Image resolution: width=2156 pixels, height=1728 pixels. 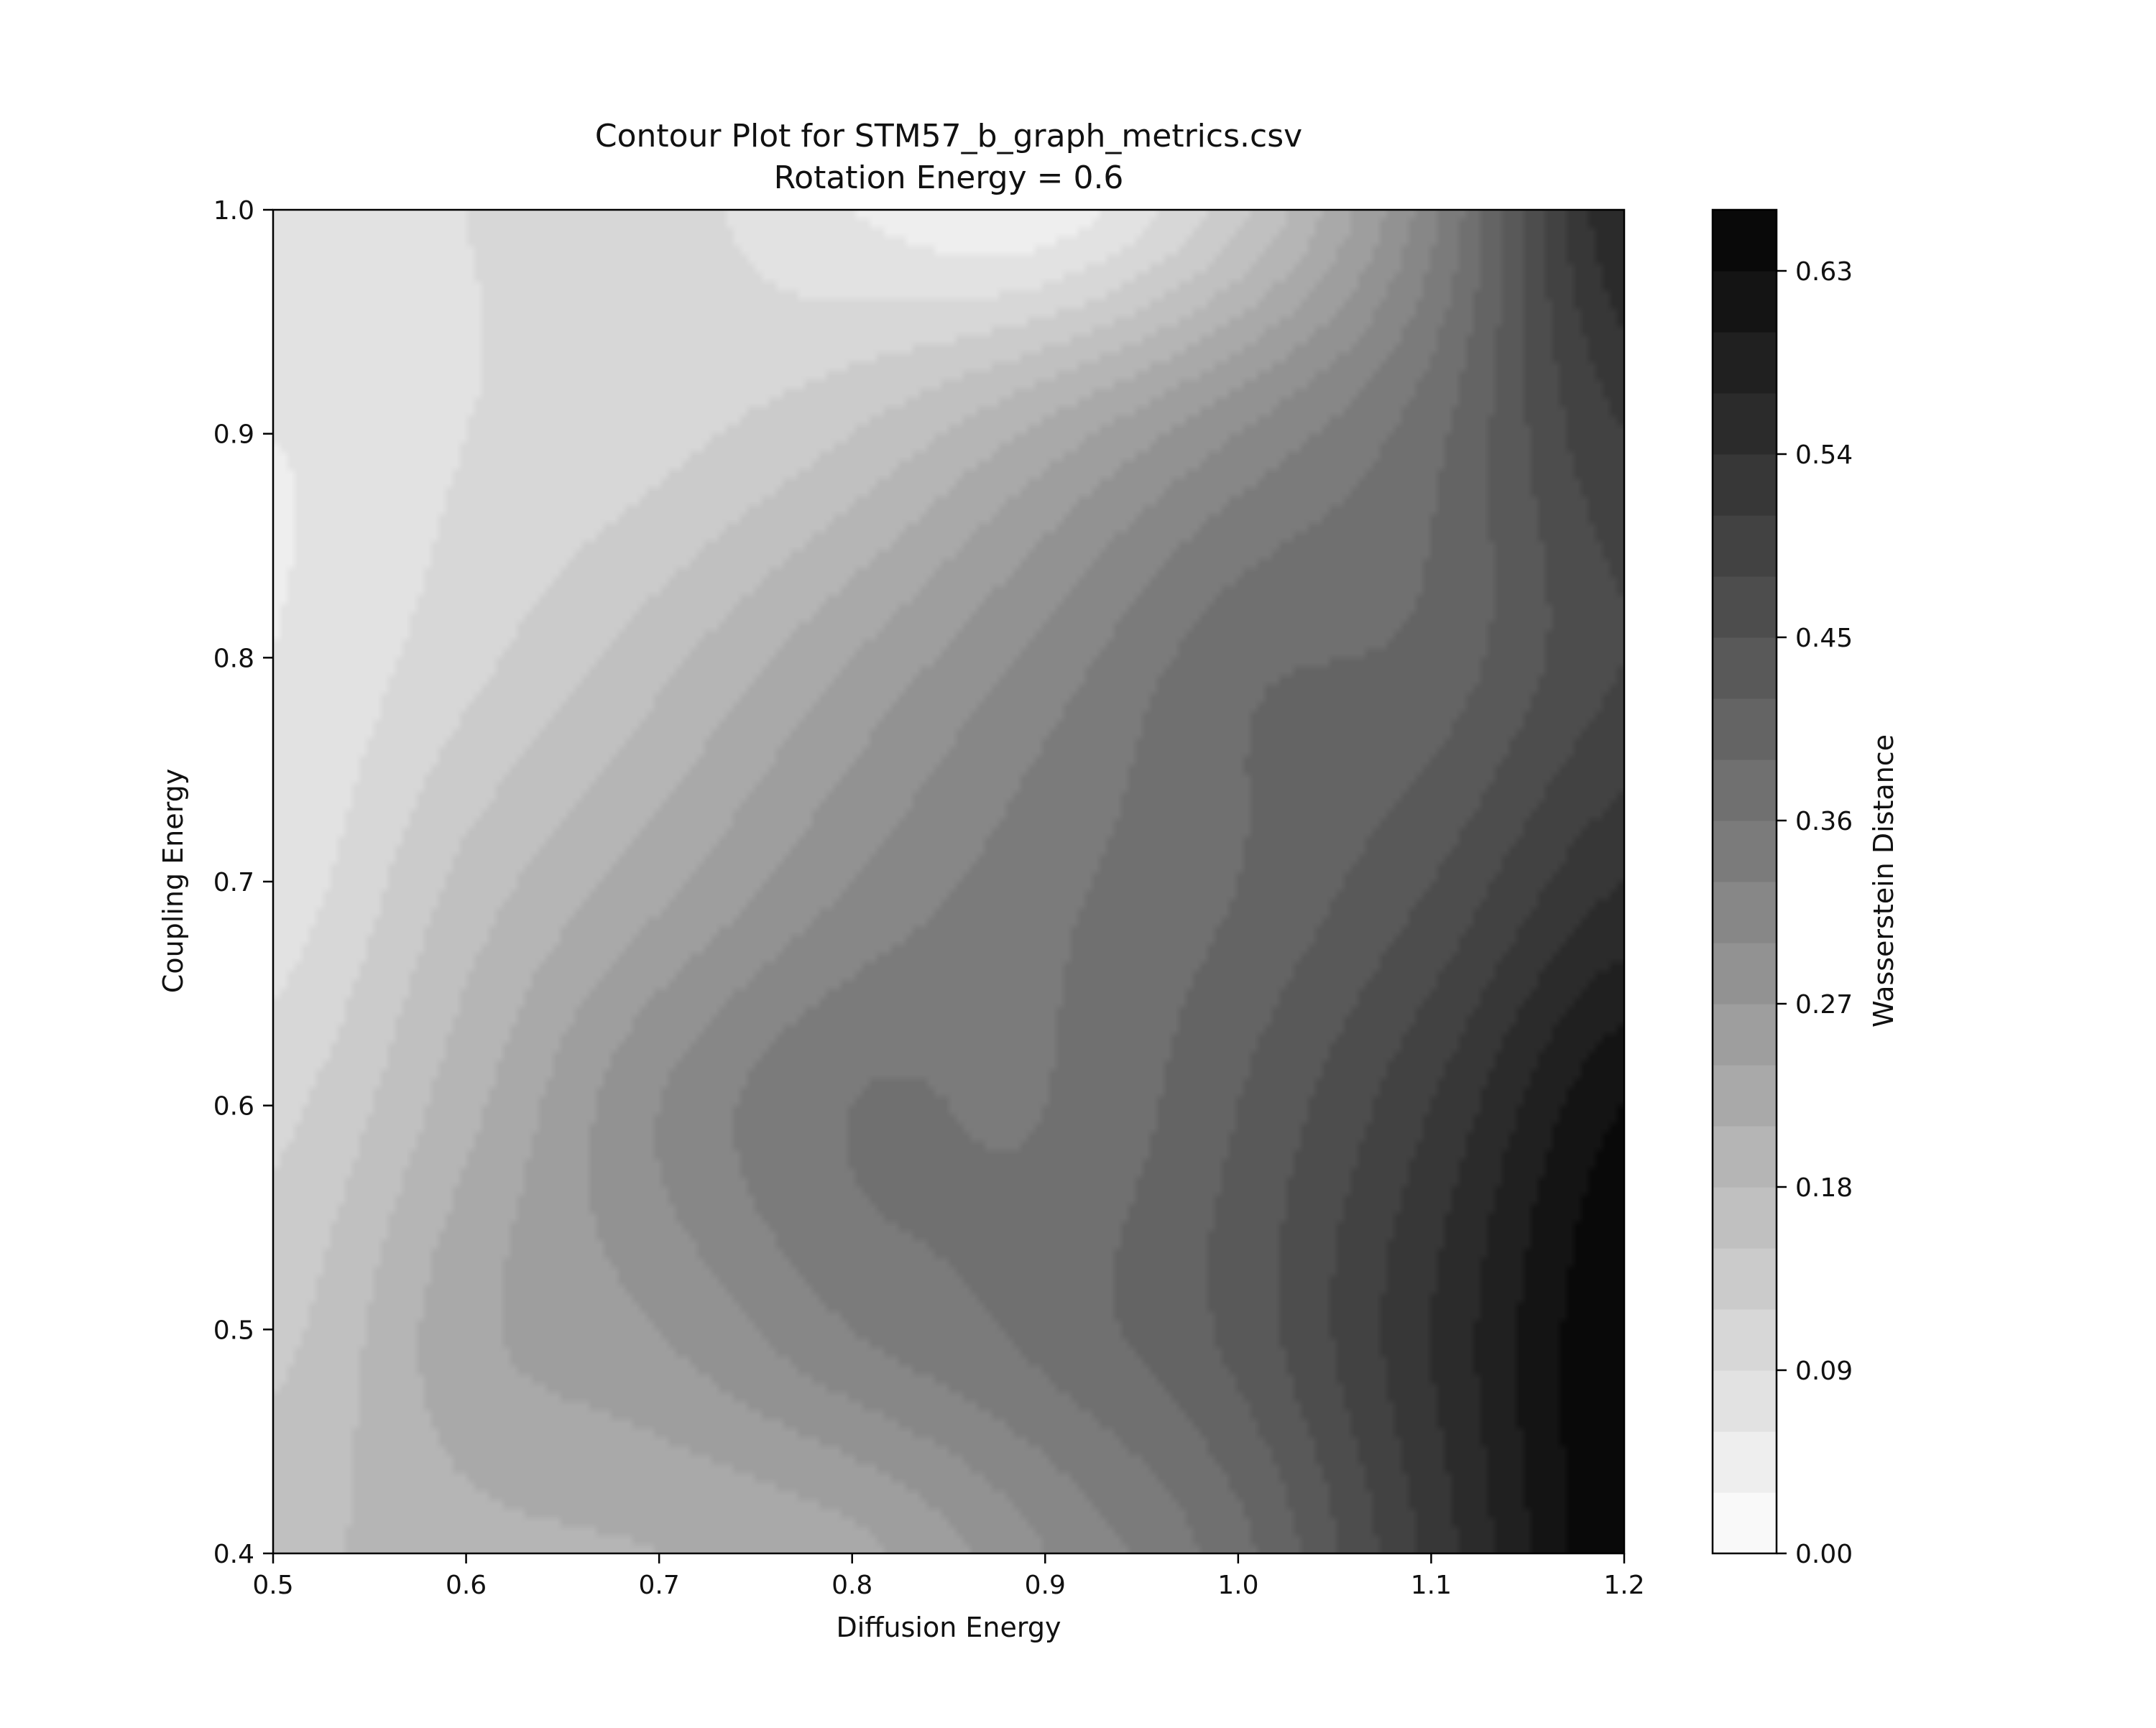 I want to click on x-tick-label: 0.7, so click(x=659, y=1585).